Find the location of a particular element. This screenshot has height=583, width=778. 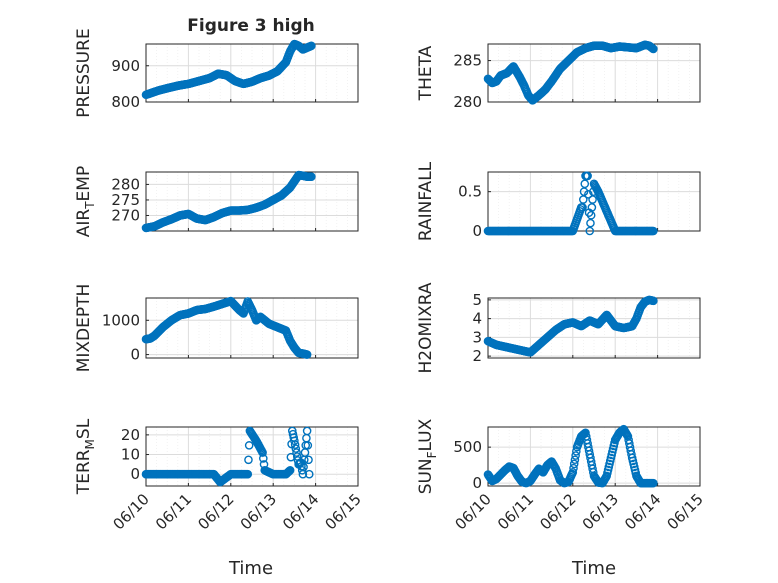

y-tick-label: 500 is located at coordinates (467, 447).